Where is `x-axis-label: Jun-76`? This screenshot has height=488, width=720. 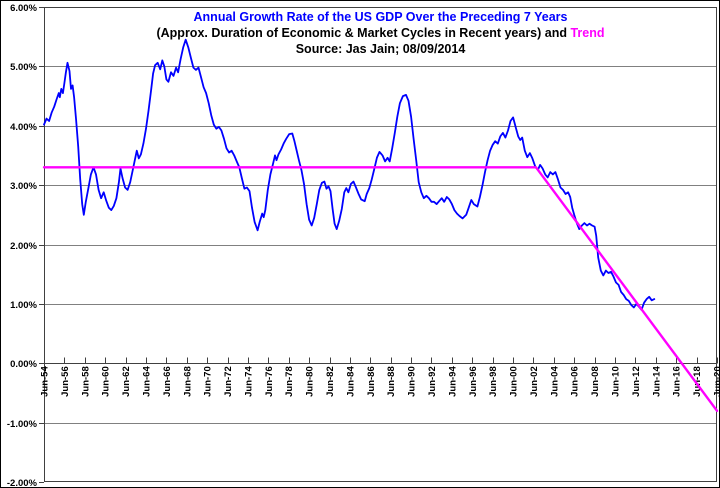 x-axis-label: Jun-76 is located at coordinates (269, 381).